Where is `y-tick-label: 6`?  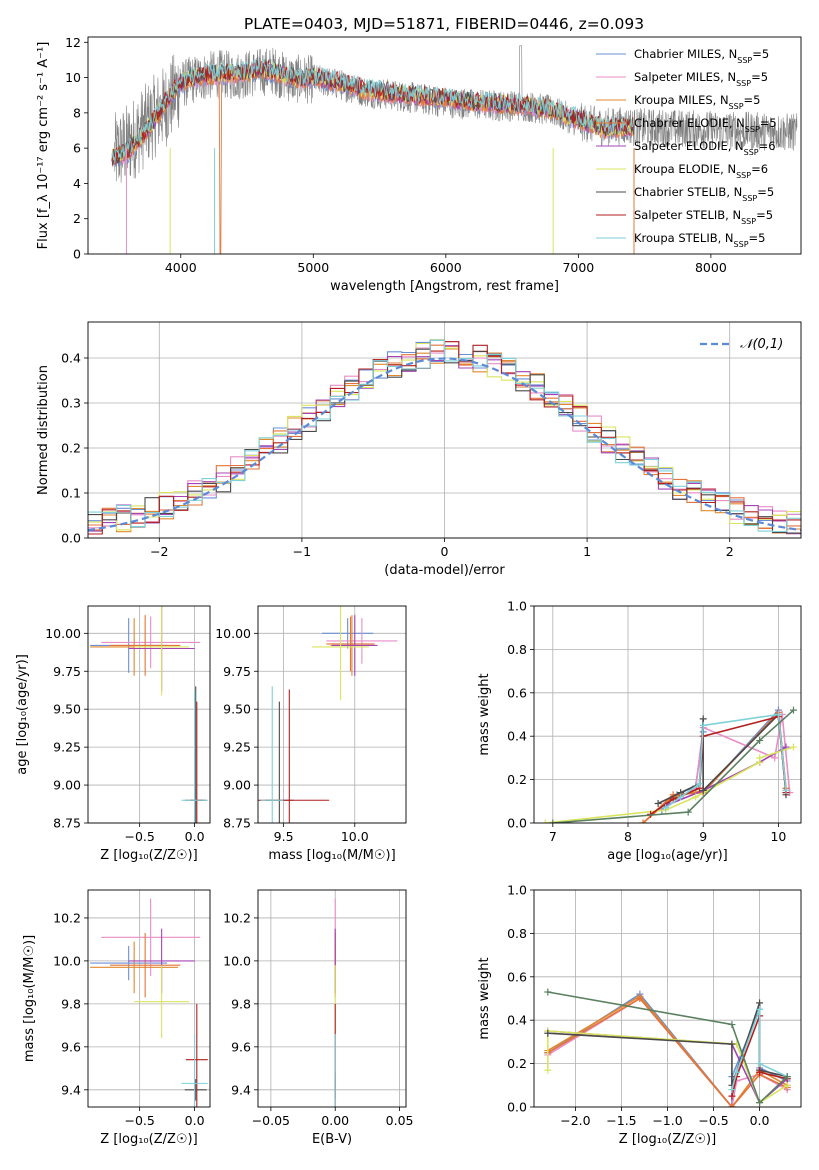
y-tick-label: 6 is located at coordinates (77, 148).